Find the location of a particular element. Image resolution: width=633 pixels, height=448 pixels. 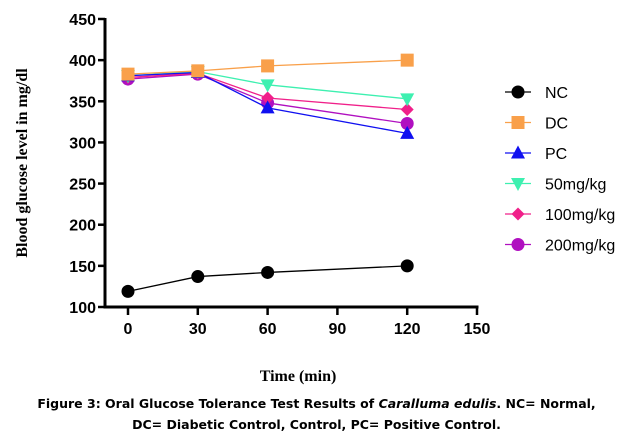

x-tick-label: 60 is located at coordinates (268, 329).